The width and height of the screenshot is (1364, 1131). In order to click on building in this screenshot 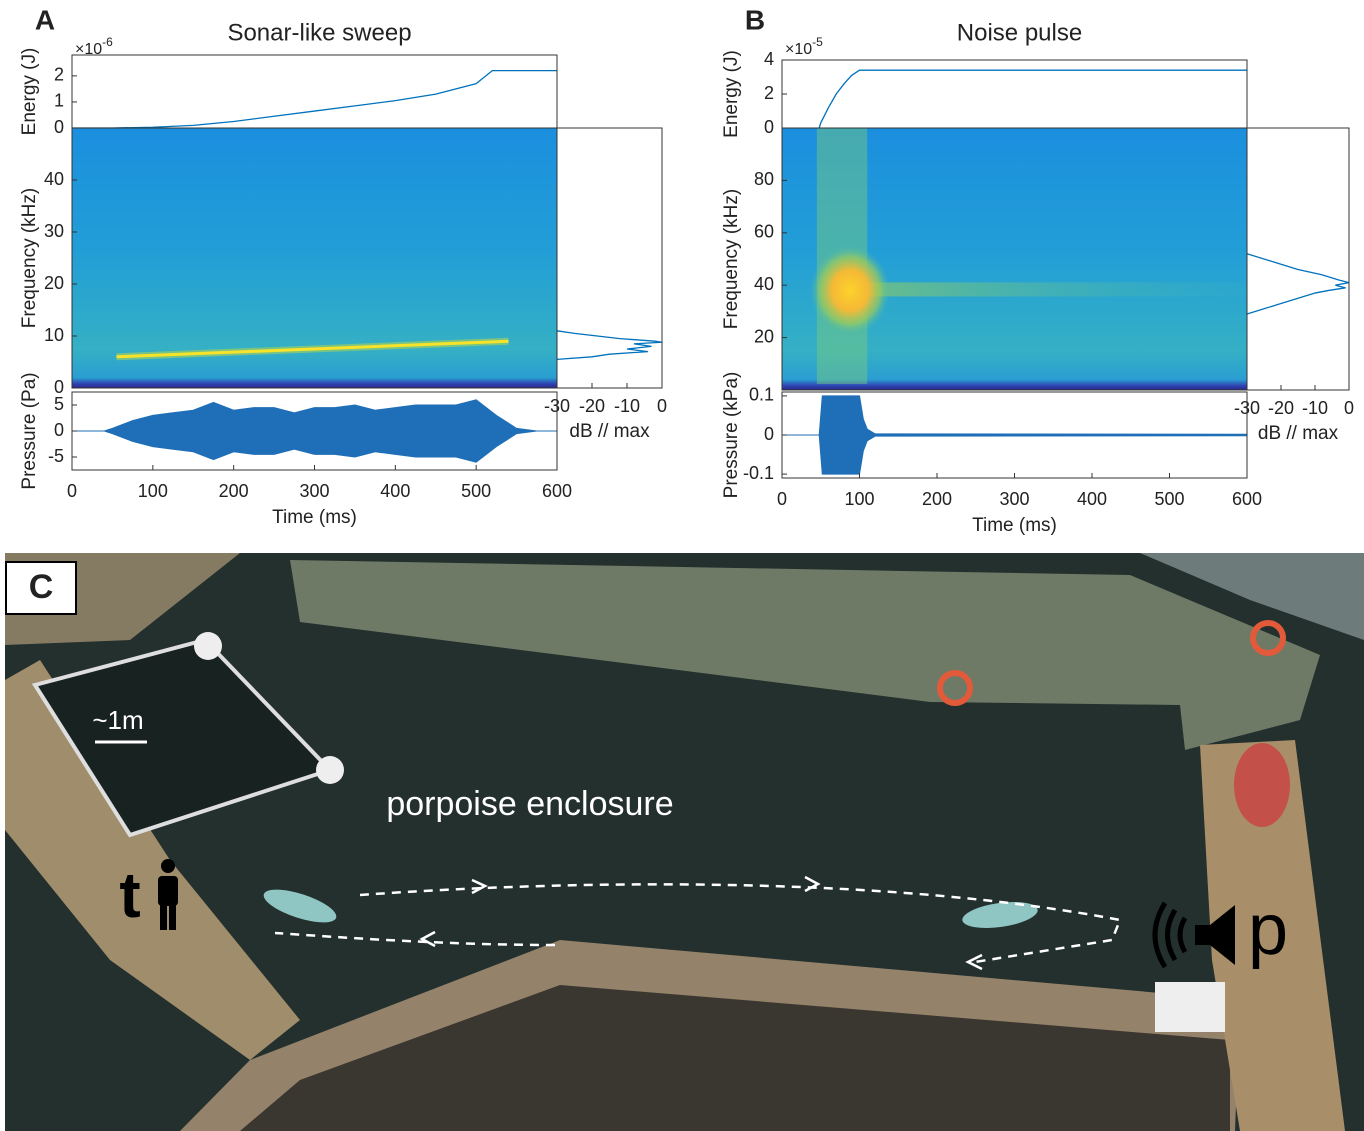, I will do `click(1252, 596)`.